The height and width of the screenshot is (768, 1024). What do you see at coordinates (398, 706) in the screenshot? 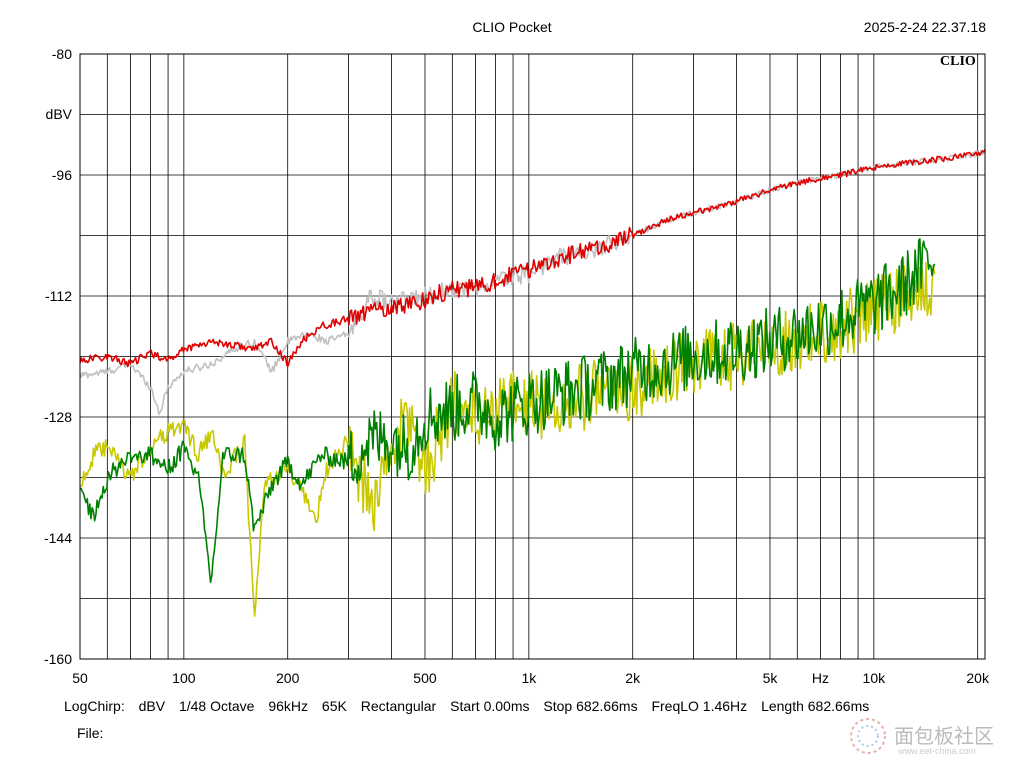
I see `window-label: Rectangular` at bounding box center [398, 706].